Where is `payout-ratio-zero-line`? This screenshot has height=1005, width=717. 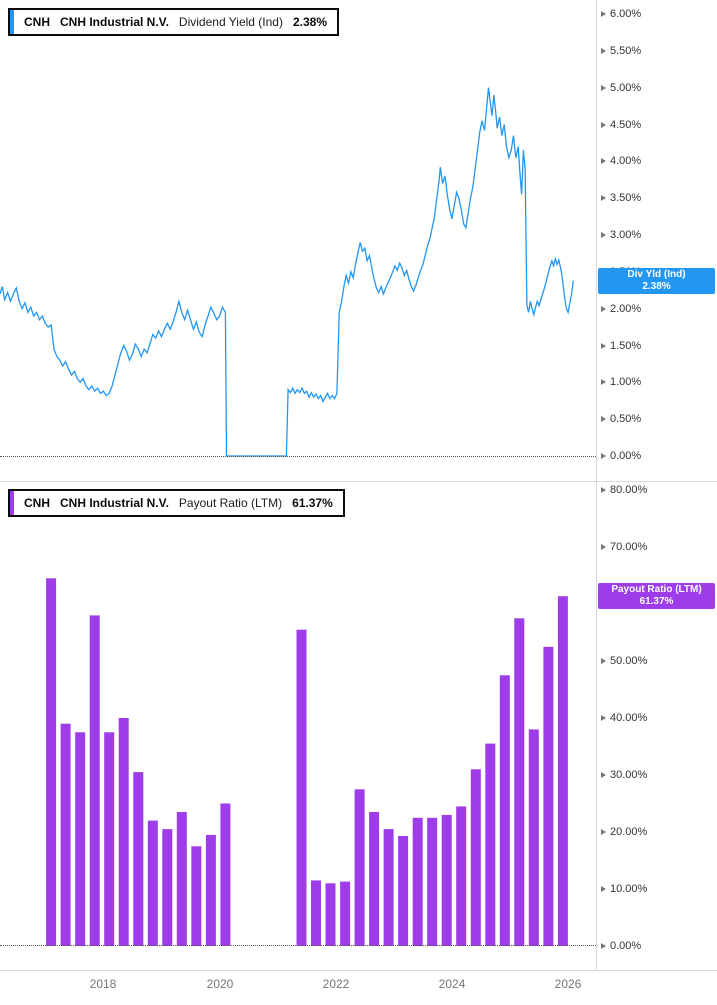 payout-ratio-zero-line is located at coordinates (298, 945).